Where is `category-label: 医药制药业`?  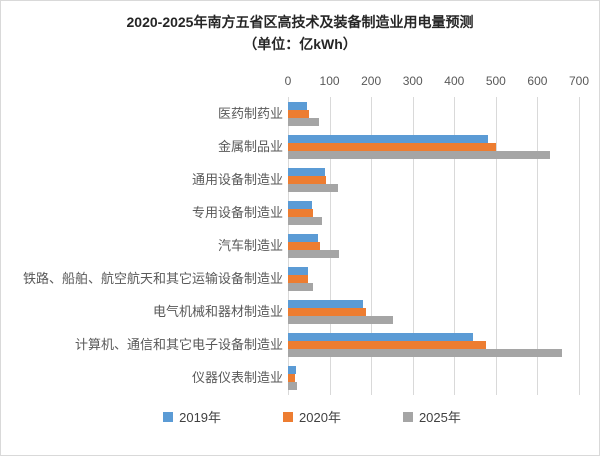 category-label: 医药制药业 is located at coordinates (250, 113).